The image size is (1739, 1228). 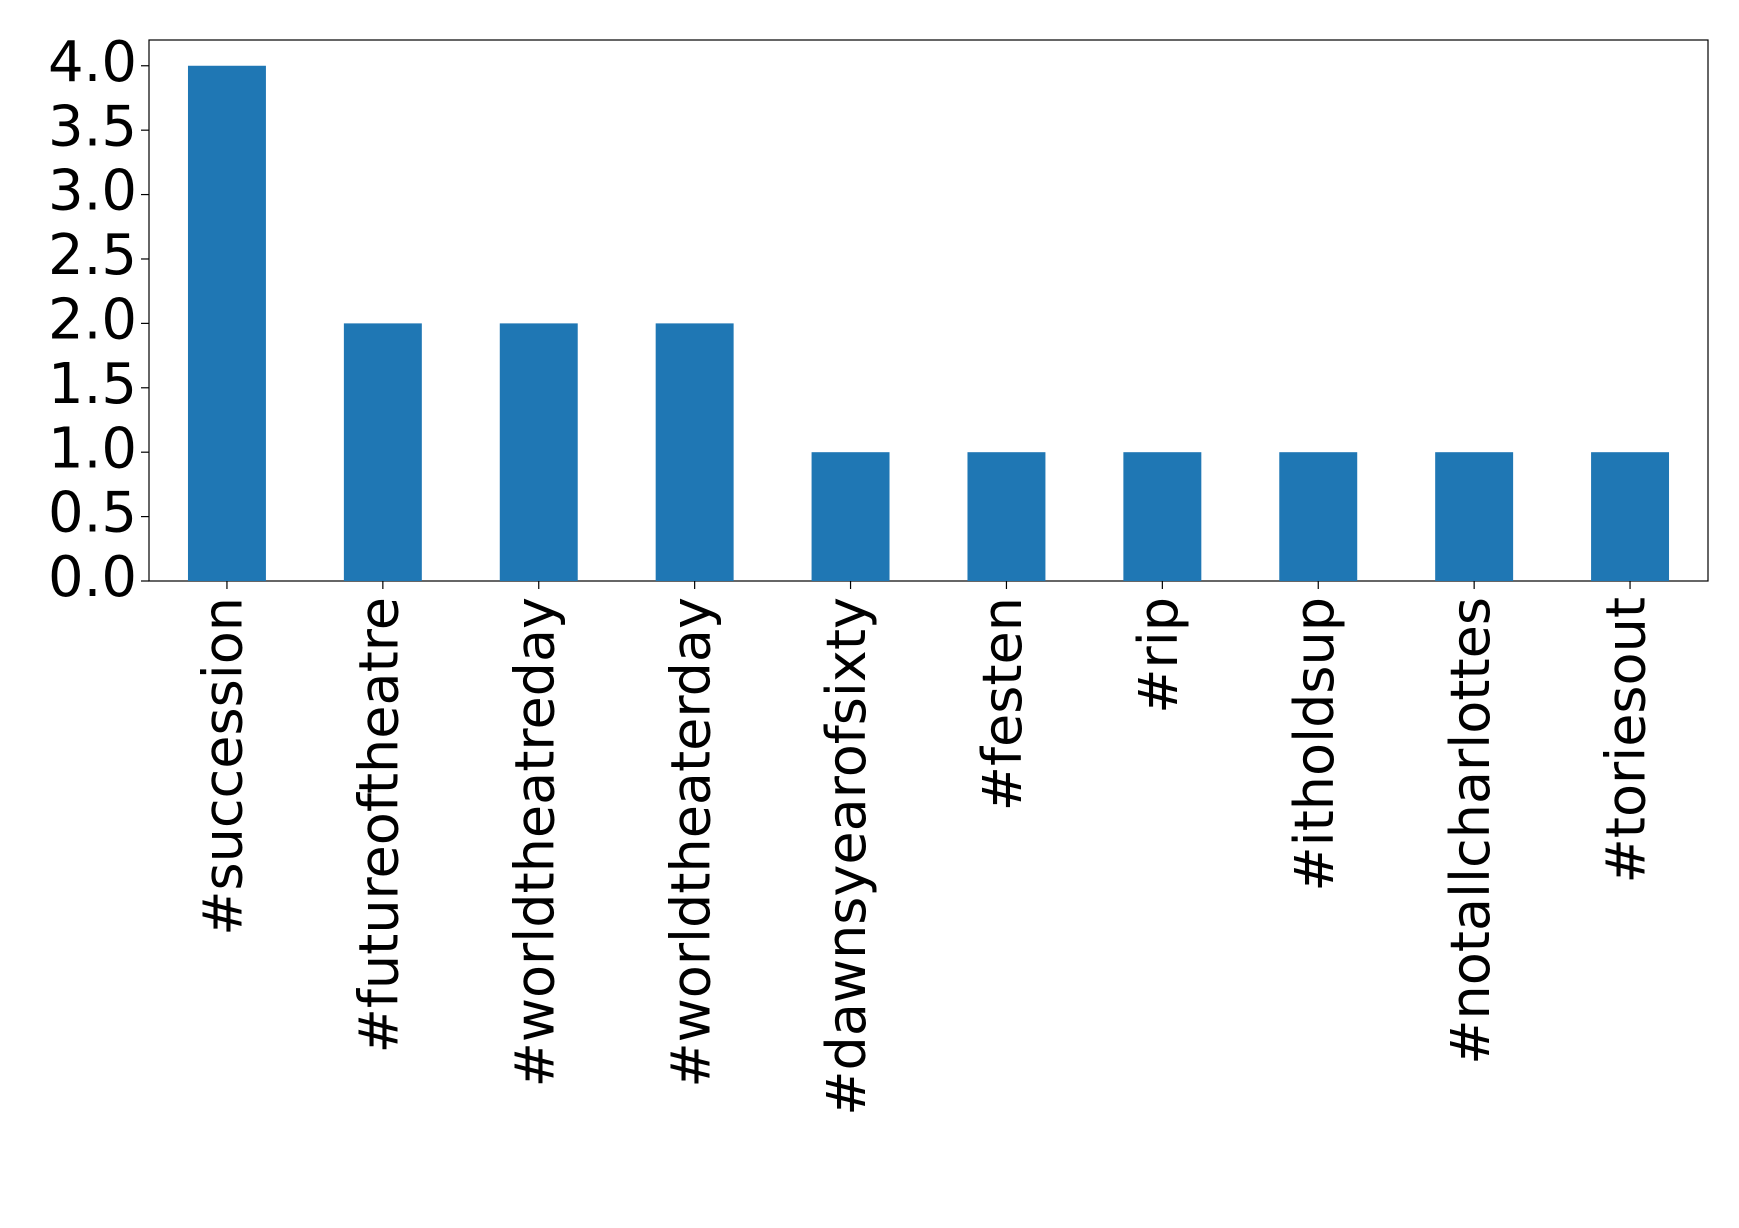 What do you see at coordinates (92, 513) in the screenshot?
I see `y-tick-label: 0.5` at bounding box center [92, 513].